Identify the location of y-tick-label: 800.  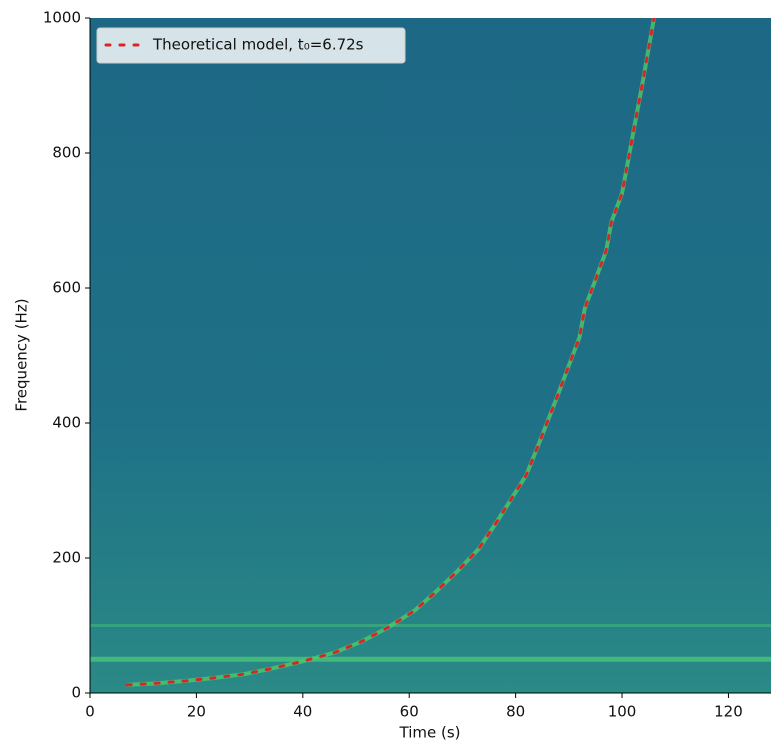
(66, 153).